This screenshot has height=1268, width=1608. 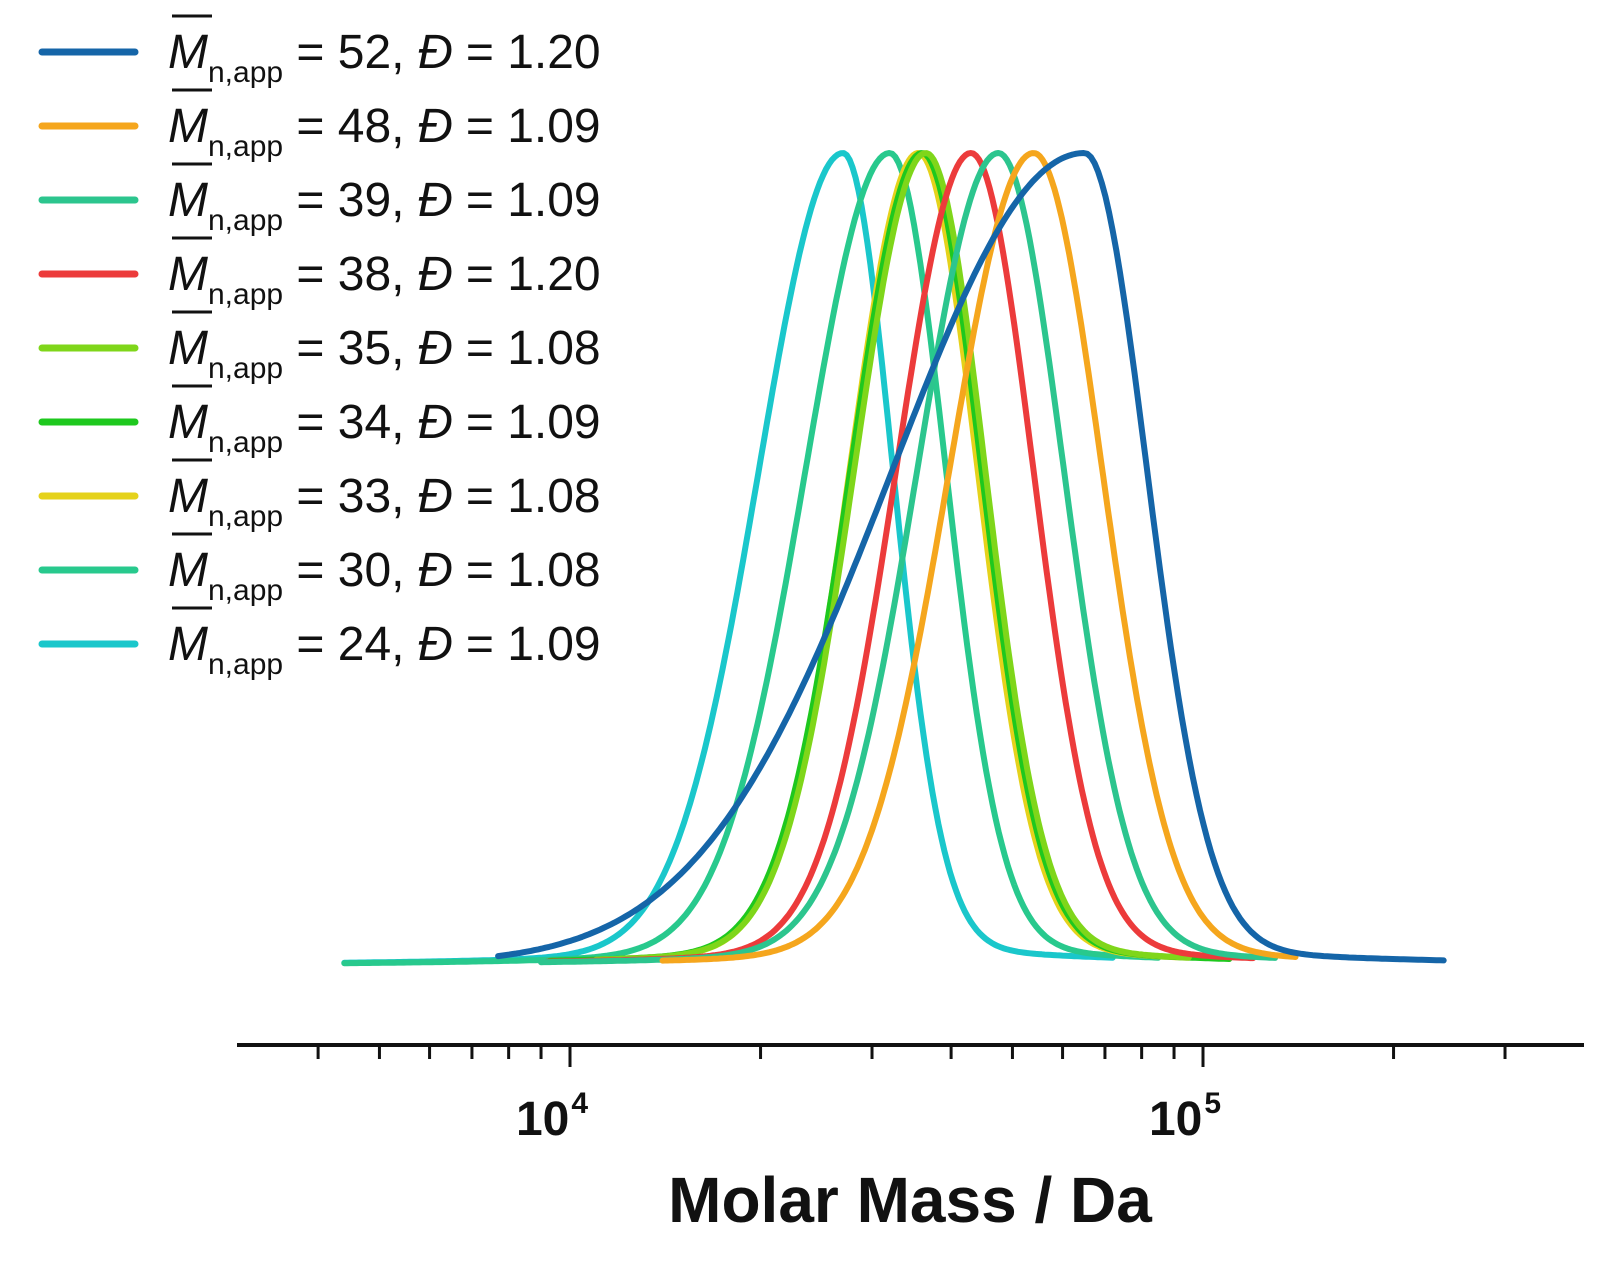 I want to click on legend-item: Mn,app = 39, Đ = 1.09, so click(x=319, y=199).